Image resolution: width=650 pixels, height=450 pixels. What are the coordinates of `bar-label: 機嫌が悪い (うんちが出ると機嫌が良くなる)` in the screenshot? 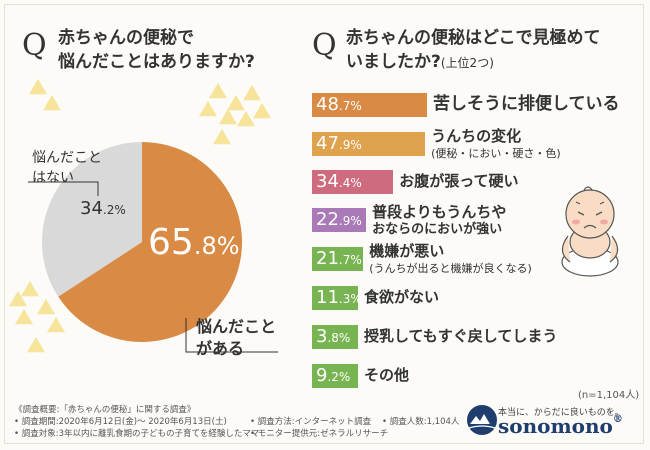 It's located at (450, 260).